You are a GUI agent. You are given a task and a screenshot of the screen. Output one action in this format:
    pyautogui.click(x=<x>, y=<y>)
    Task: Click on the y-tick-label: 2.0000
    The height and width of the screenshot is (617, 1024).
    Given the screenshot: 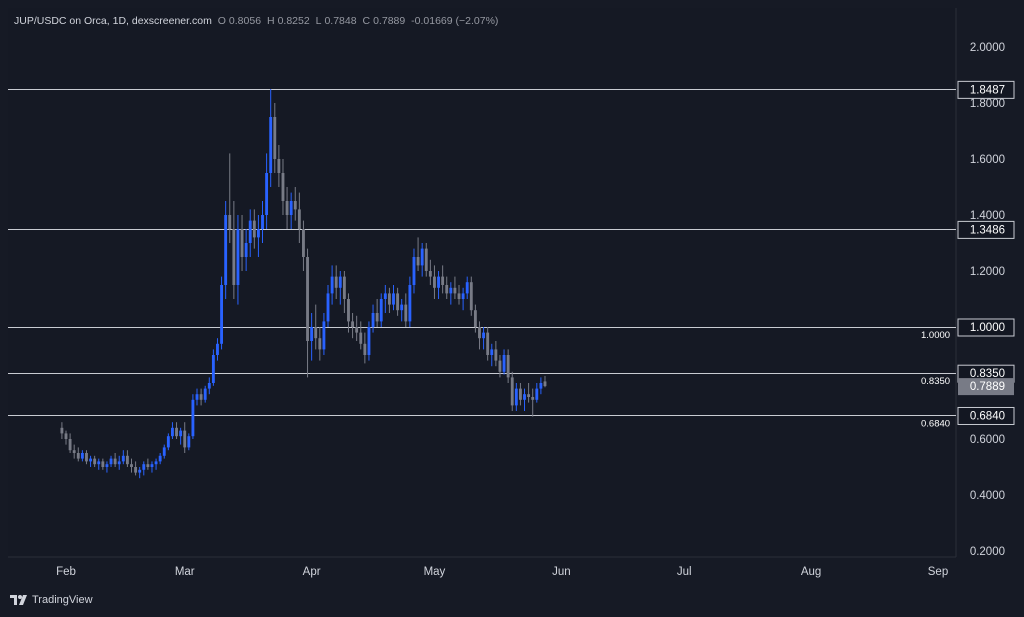 What is the action you would take?
    pyautogui.click(x=987, y=48)
    